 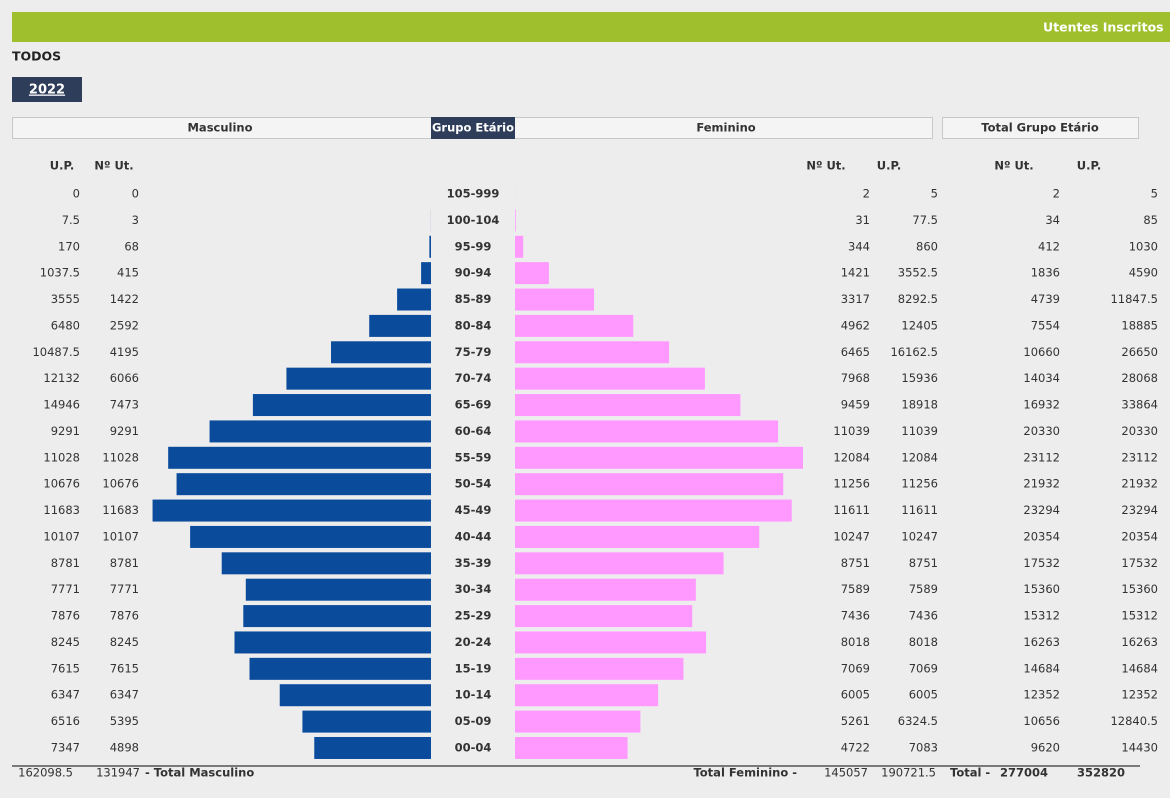 What do you see at coordinates (65, 299) in the screenshot?
I see `male-up: 3555` at bounding box center [65, 299].